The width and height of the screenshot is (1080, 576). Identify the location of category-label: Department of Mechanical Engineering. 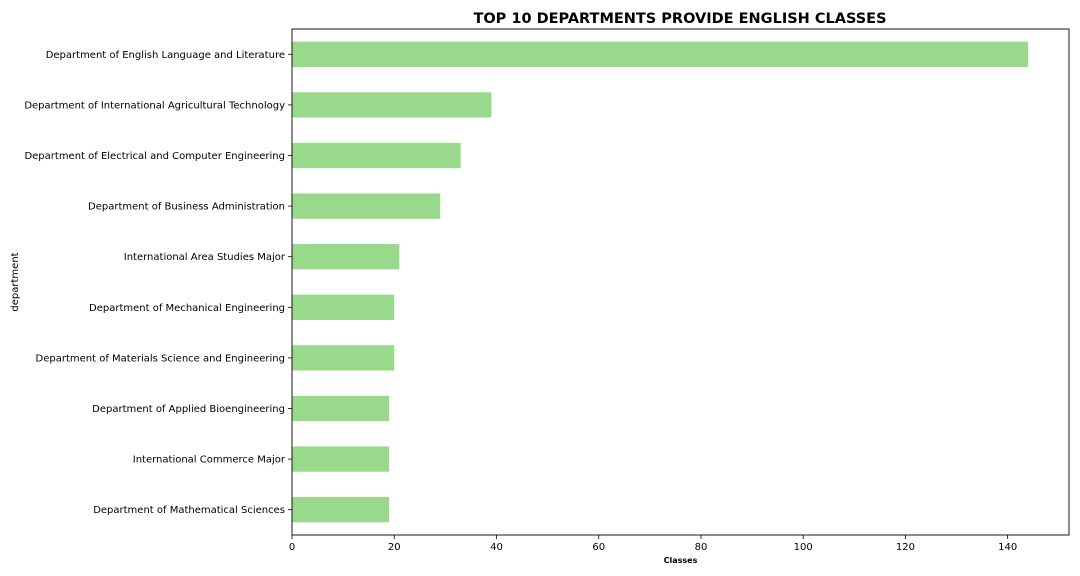
(187, 308).